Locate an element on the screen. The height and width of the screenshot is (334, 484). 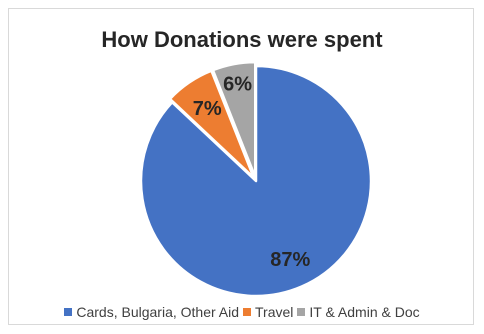
legend-label: Travel is located at coordinates (274, 312).